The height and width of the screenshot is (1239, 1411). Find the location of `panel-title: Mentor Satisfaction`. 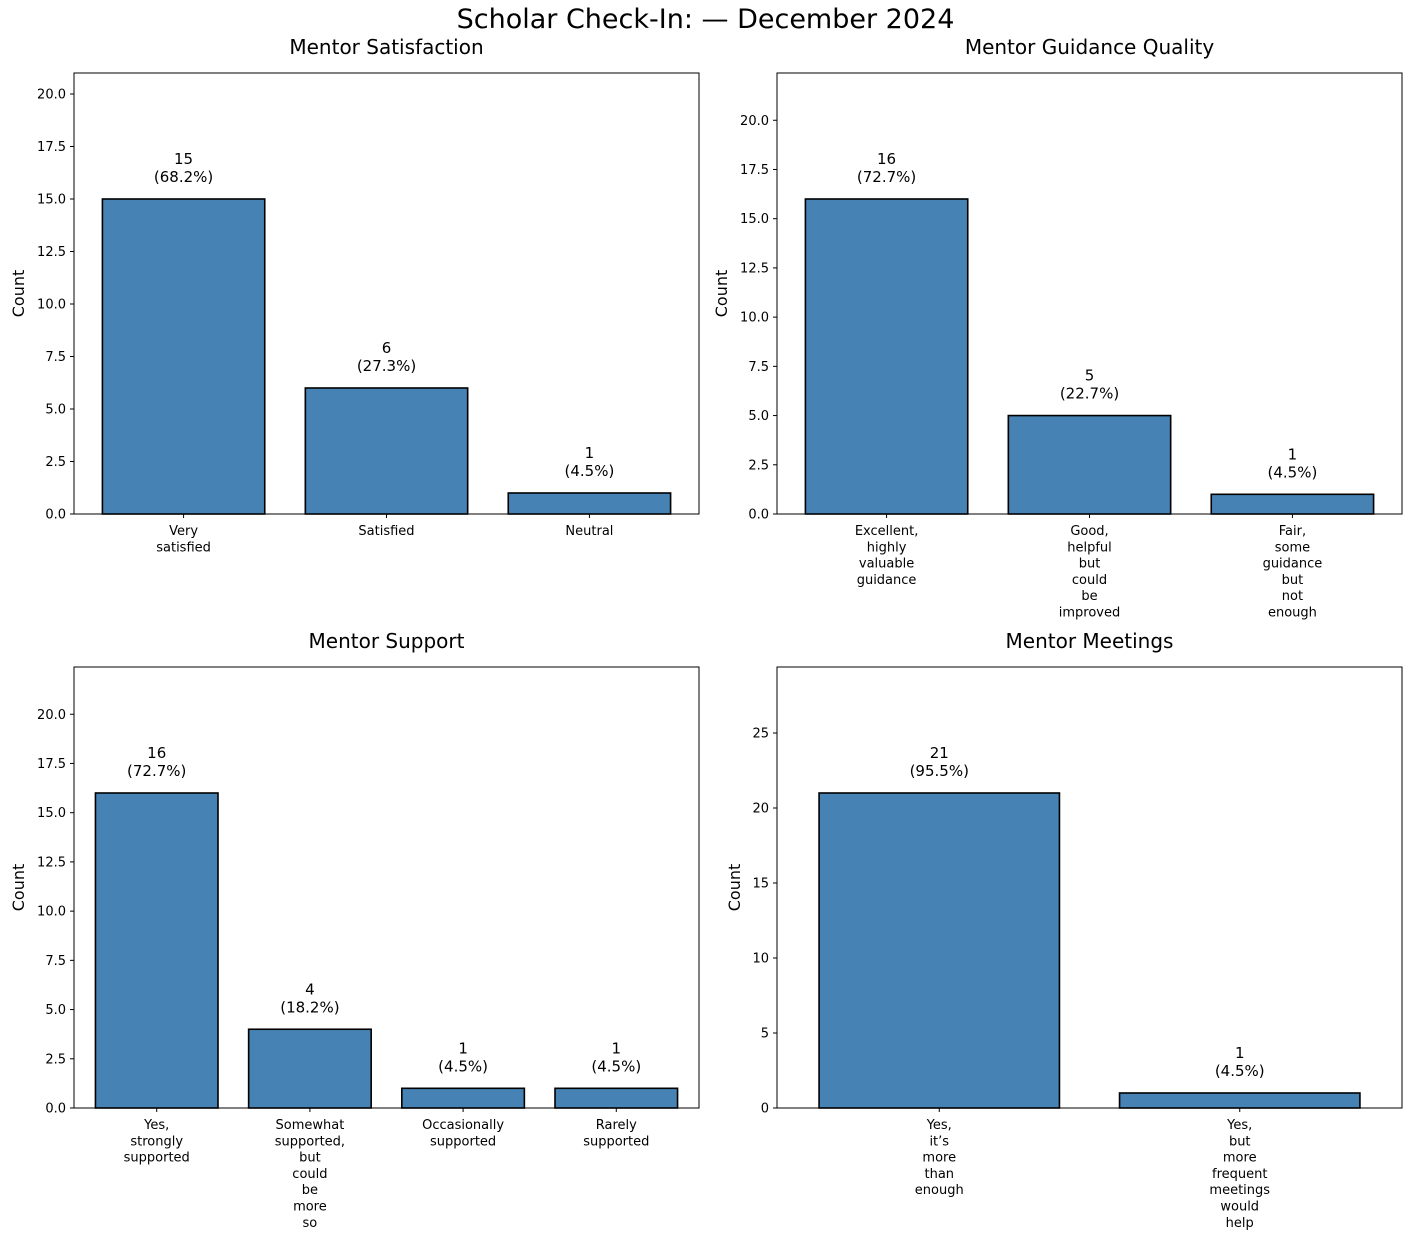

panel-title: Mentor Satisfaction is located at coordinates (386, 47).